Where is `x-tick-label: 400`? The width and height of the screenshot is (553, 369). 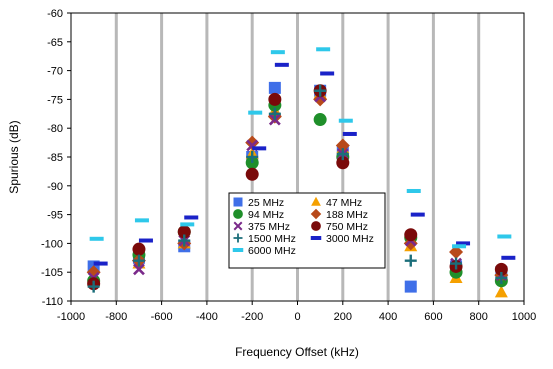
x-tick-label: 400 is located at coordinates (388, 317).